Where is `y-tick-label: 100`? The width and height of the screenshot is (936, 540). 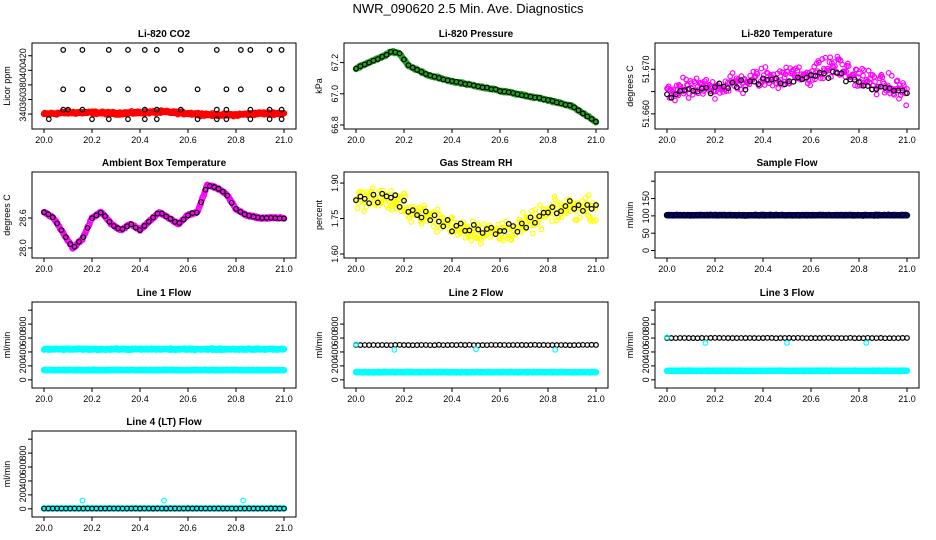 y-tick-label: 100 is located at coordinates (646, 215).